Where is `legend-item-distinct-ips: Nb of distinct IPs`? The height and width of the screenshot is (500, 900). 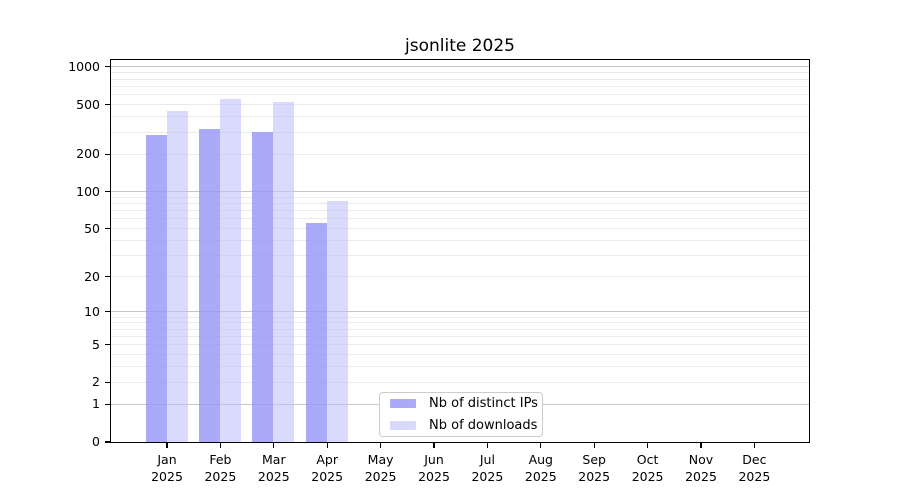 legend-item-distinct-ips: Nb of distinct IPs is located at coordinates (464, 403).